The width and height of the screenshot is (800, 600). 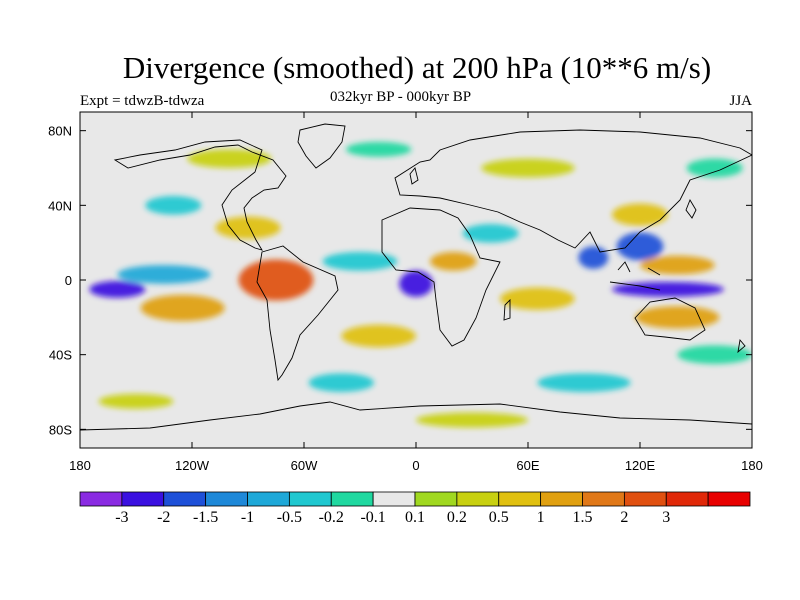 I want to click on colorbar-label: 1, so click(x=541, y=517).